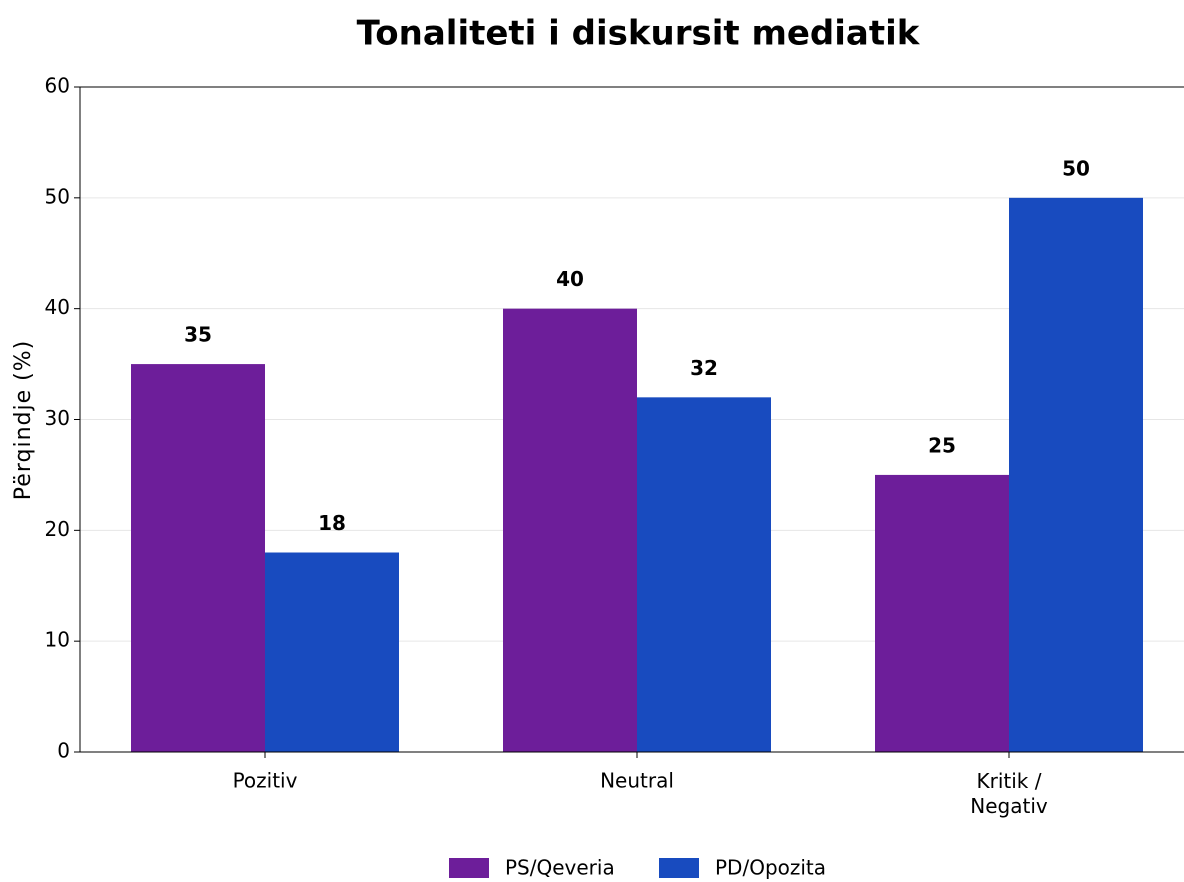  I want to click on y-tick-label: 20, so click(57, 529).